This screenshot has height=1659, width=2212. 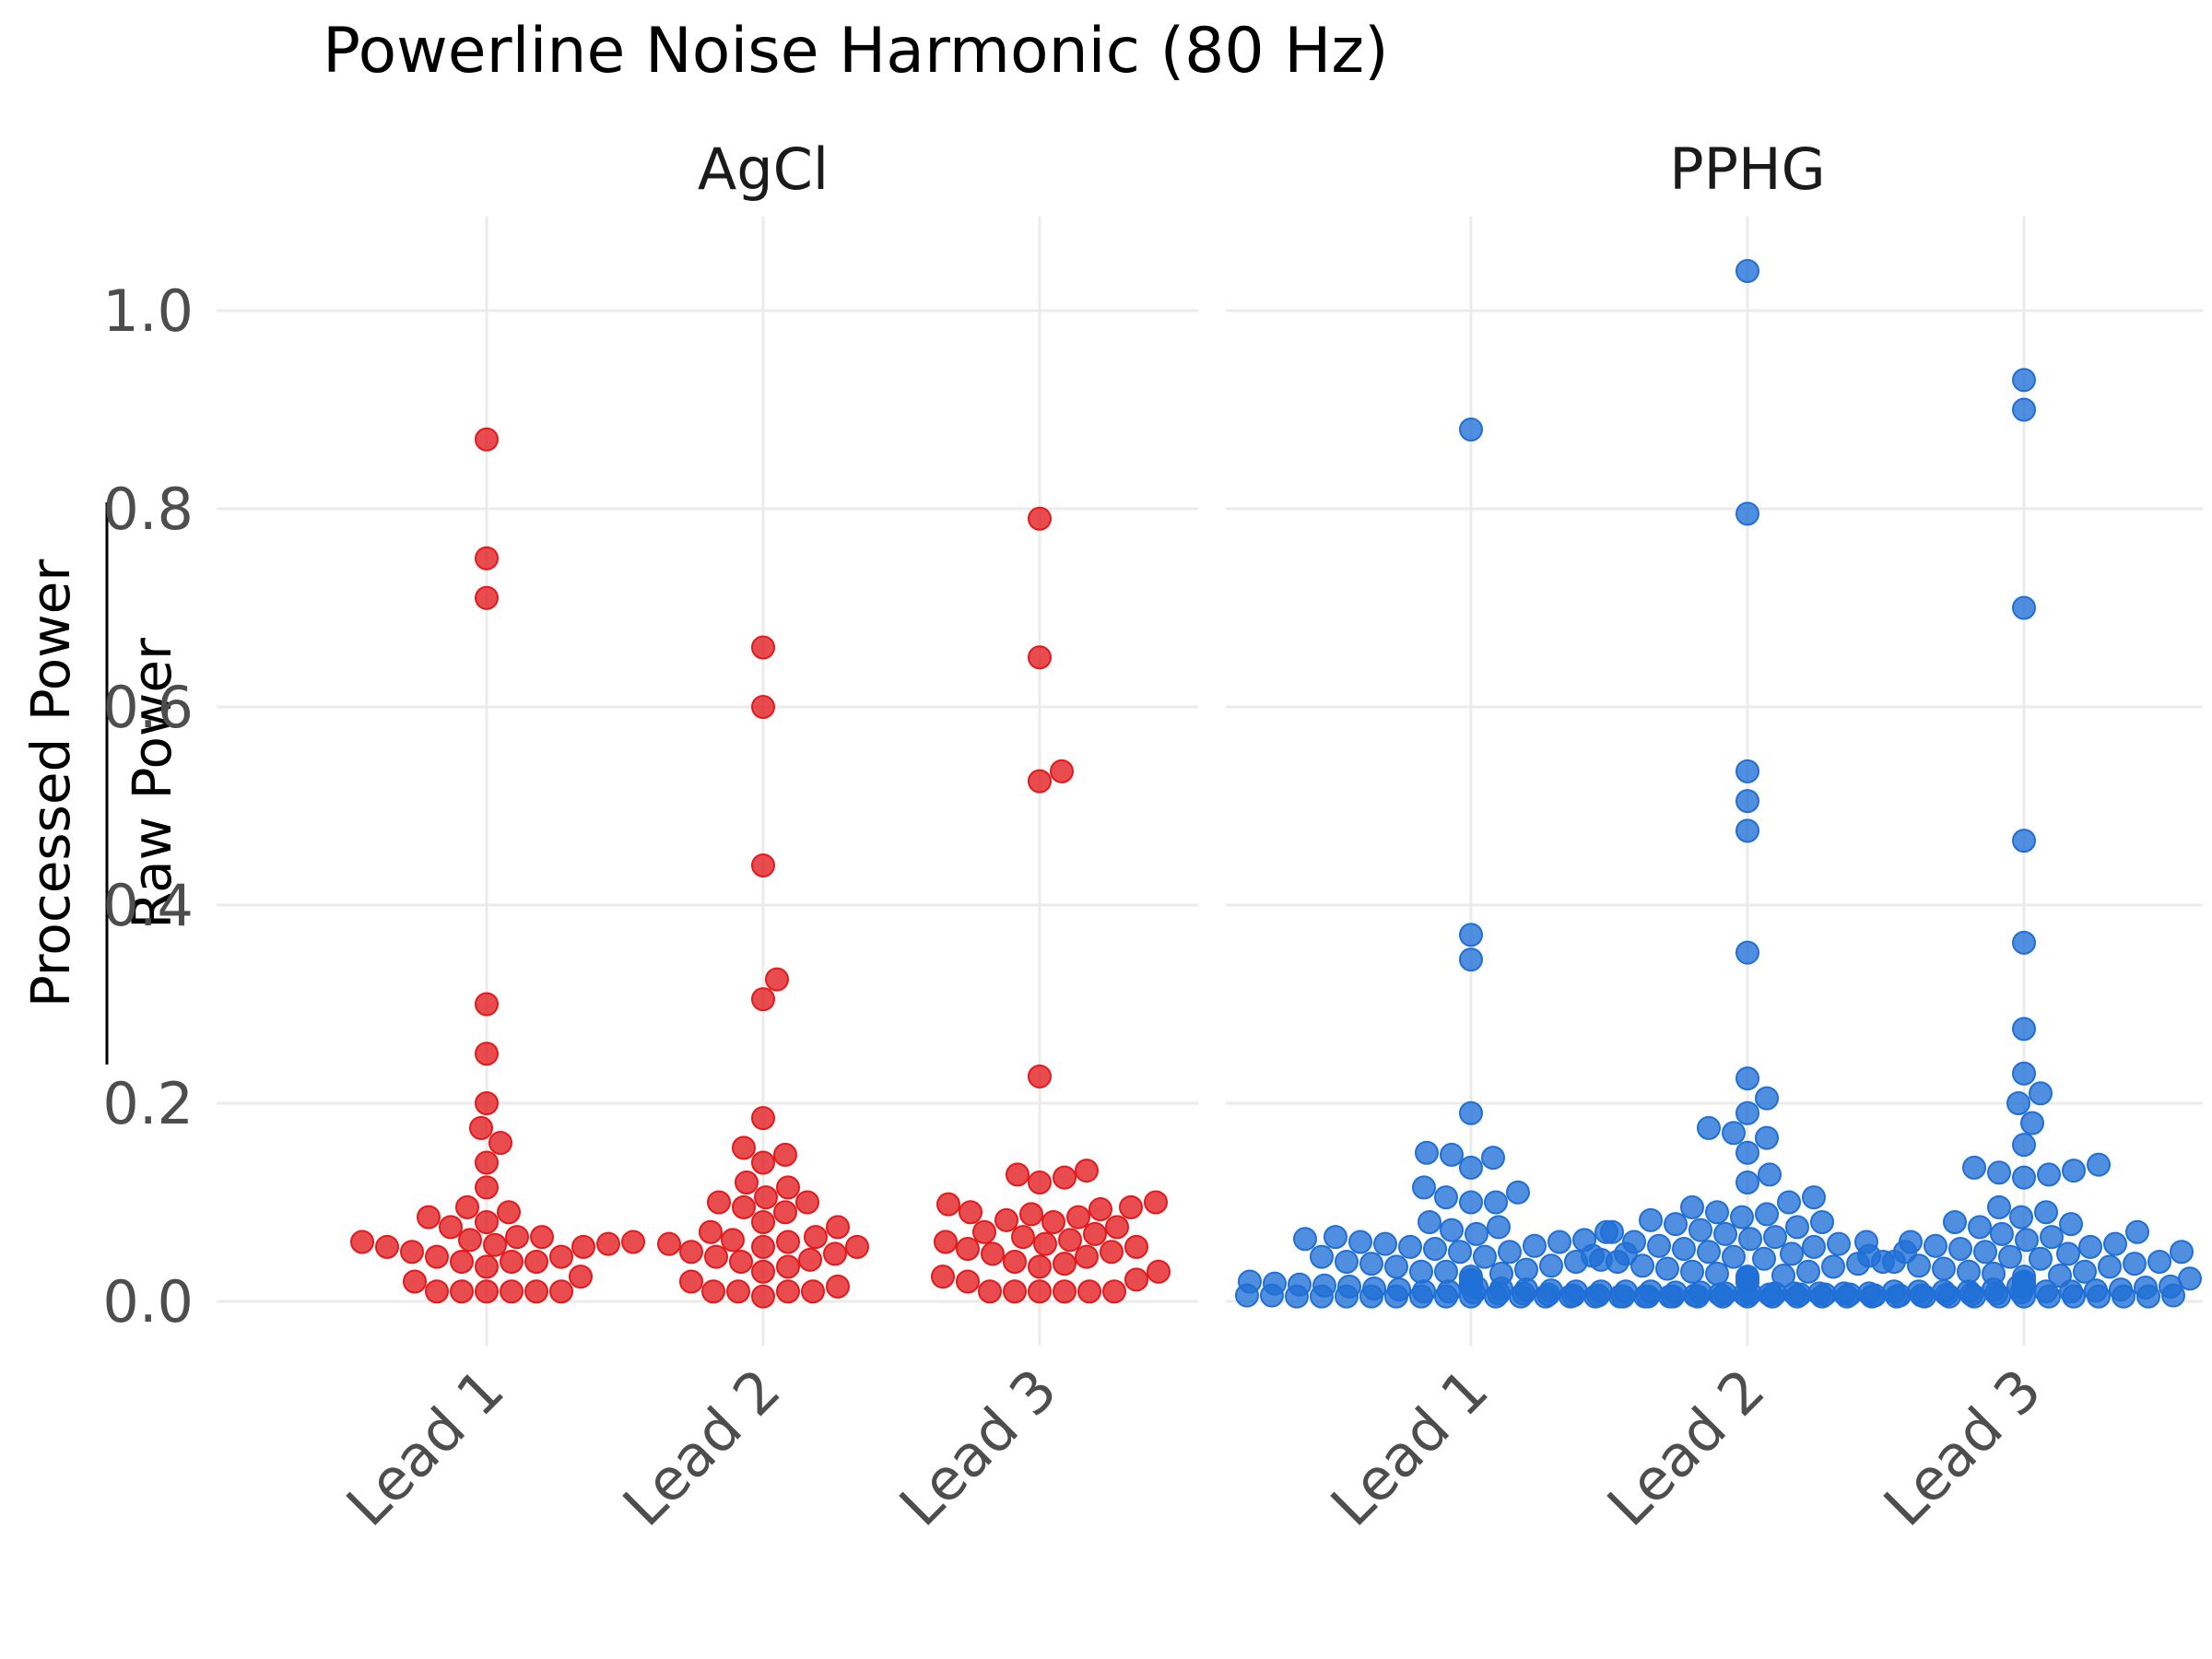 I want to click on y-axis-label-numerator: Processed Power, so click(x=50, y=783).